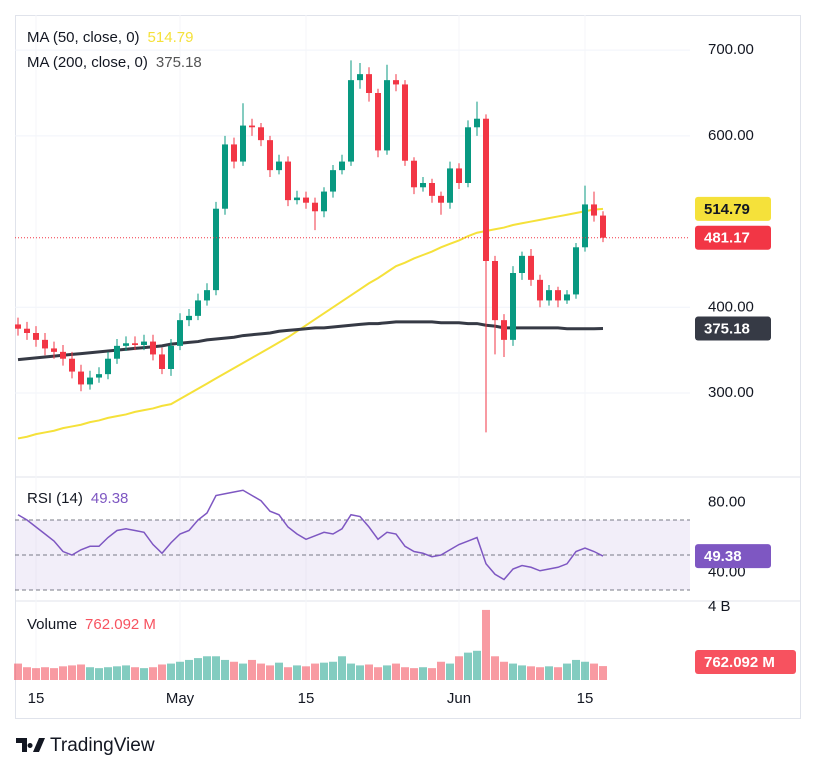 This screenshot has height=777, width=816. I want to click on legend-item: MA (200, close, 0) 375.18, so click(114, 62).